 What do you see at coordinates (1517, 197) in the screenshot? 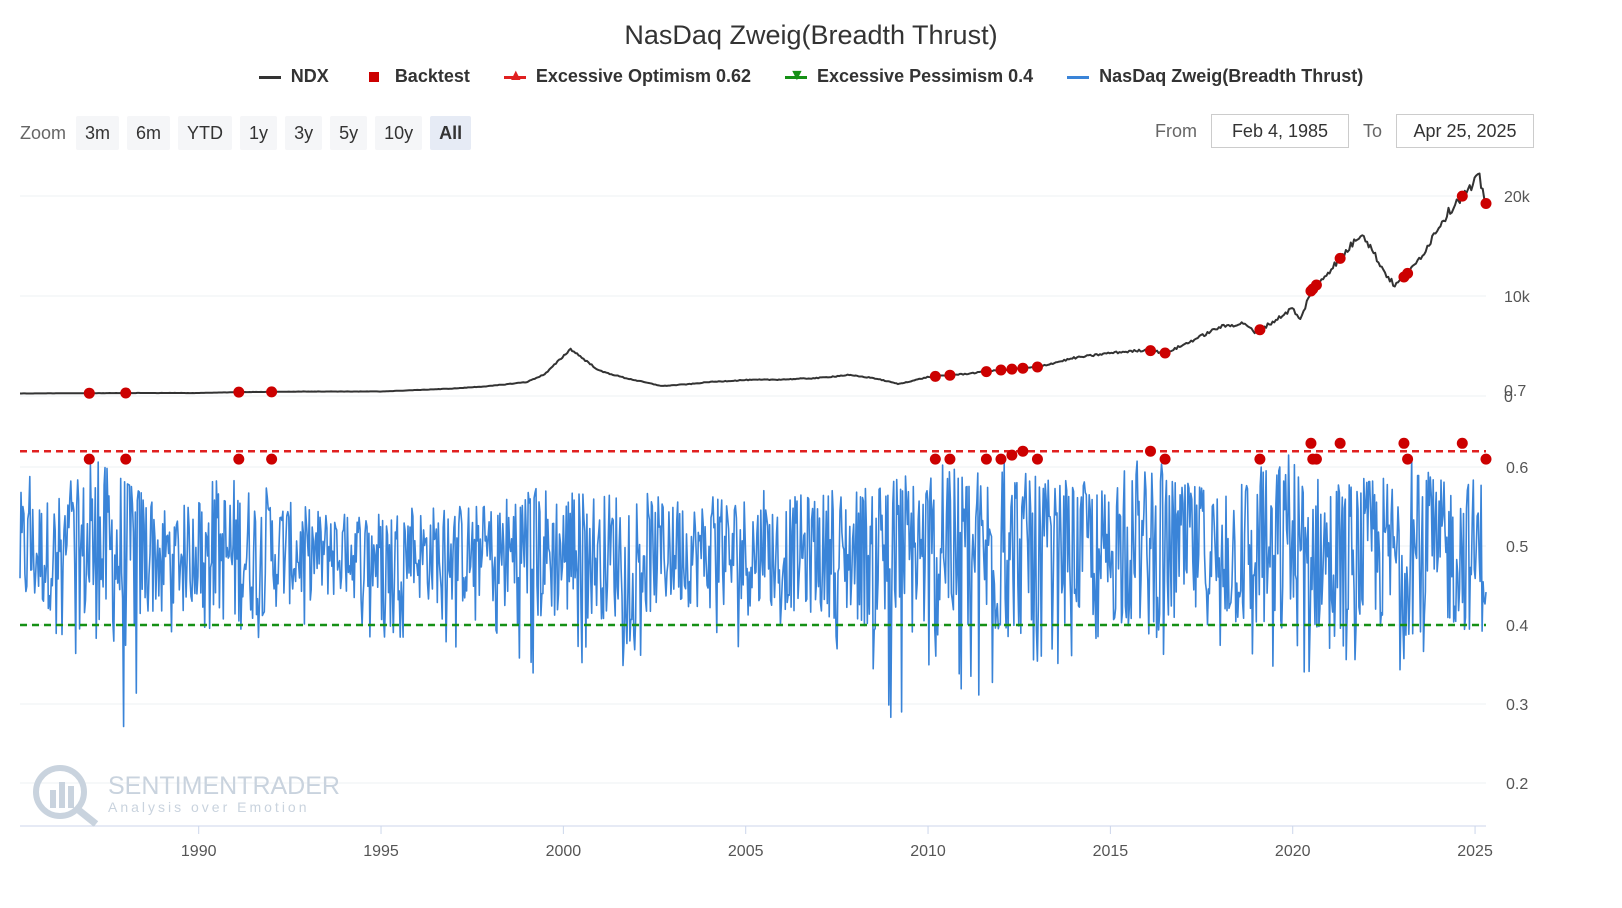
I see `y-tick-label: 20k` at bounding box center [1517, 197].